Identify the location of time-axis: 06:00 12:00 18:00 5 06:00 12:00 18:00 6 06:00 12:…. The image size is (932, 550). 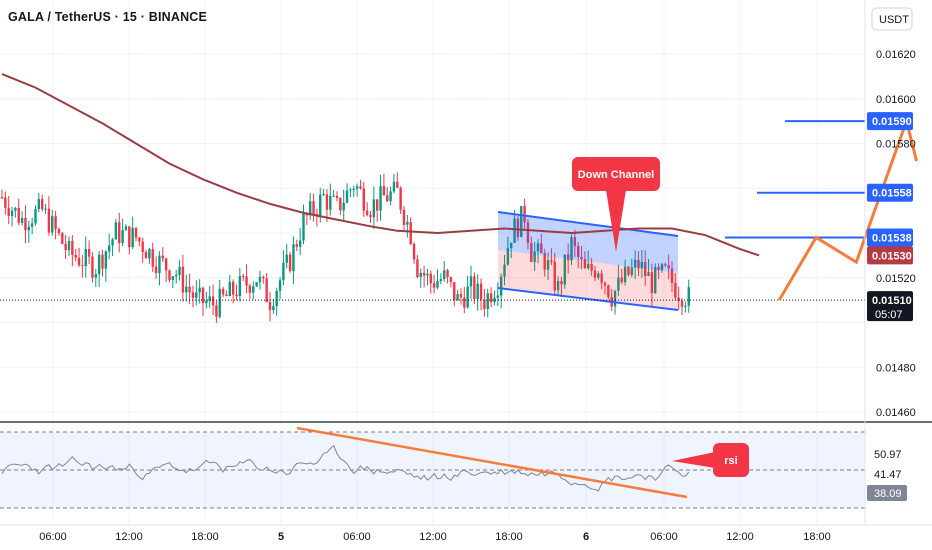
(466, 533).